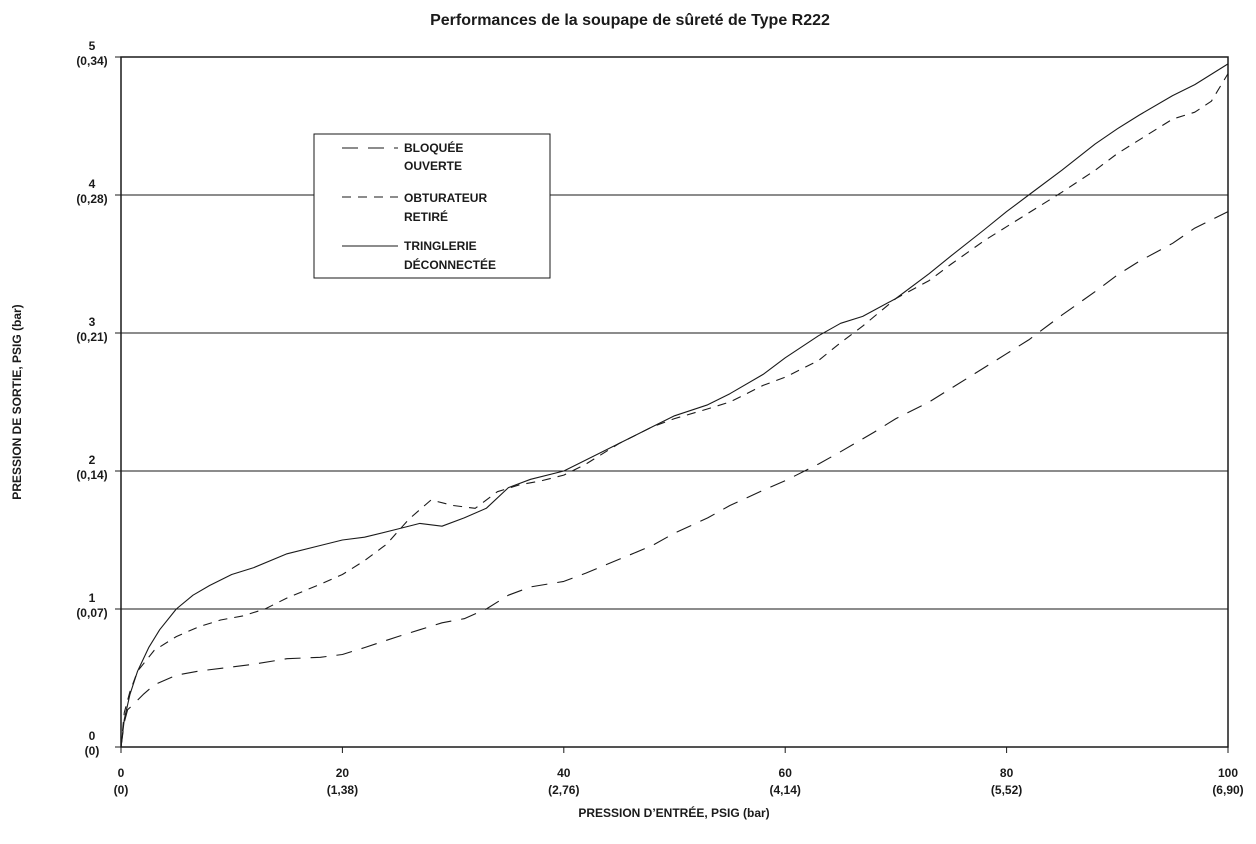  I want to click on y-tick-label: 5, so click(92, 46).